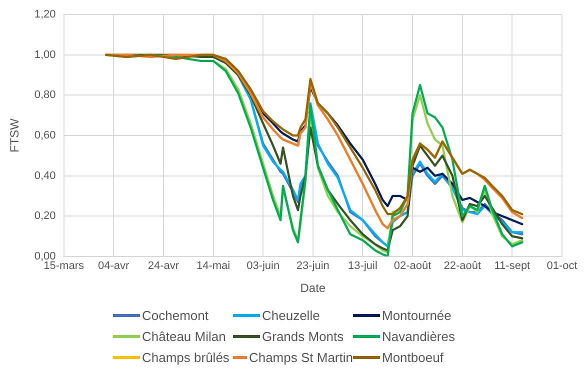 The image size is (586, 382). What do you see at coordinates (186, 357) in the screenshot?
I see `legend-label: Champs brûlés` at bounding box center [186, 357].